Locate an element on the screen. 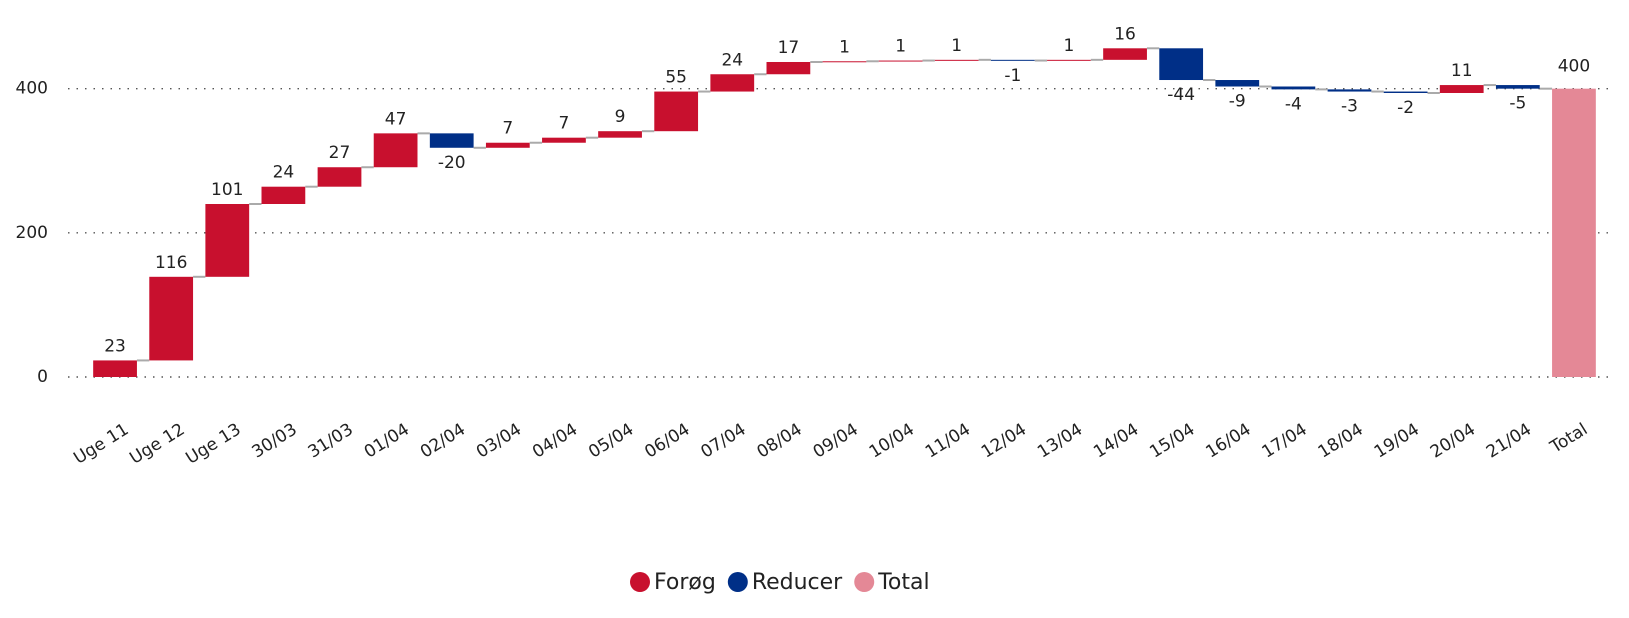 This screenshot has width=1629, height=618. data-label: 9 is located at coordinates (620, 117).